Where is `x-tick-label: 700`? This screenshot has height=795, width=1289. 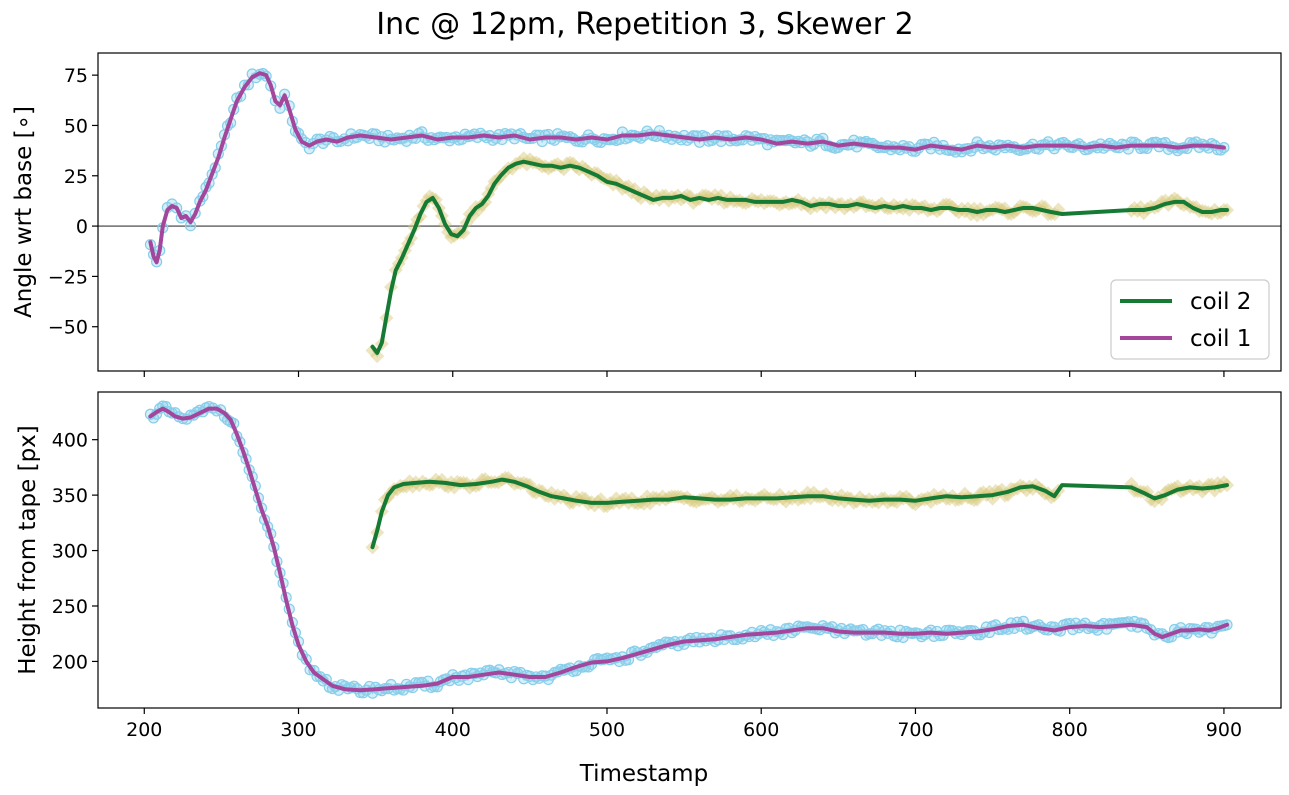 x-tick-label: 700 is located at coordinates (915, 730).